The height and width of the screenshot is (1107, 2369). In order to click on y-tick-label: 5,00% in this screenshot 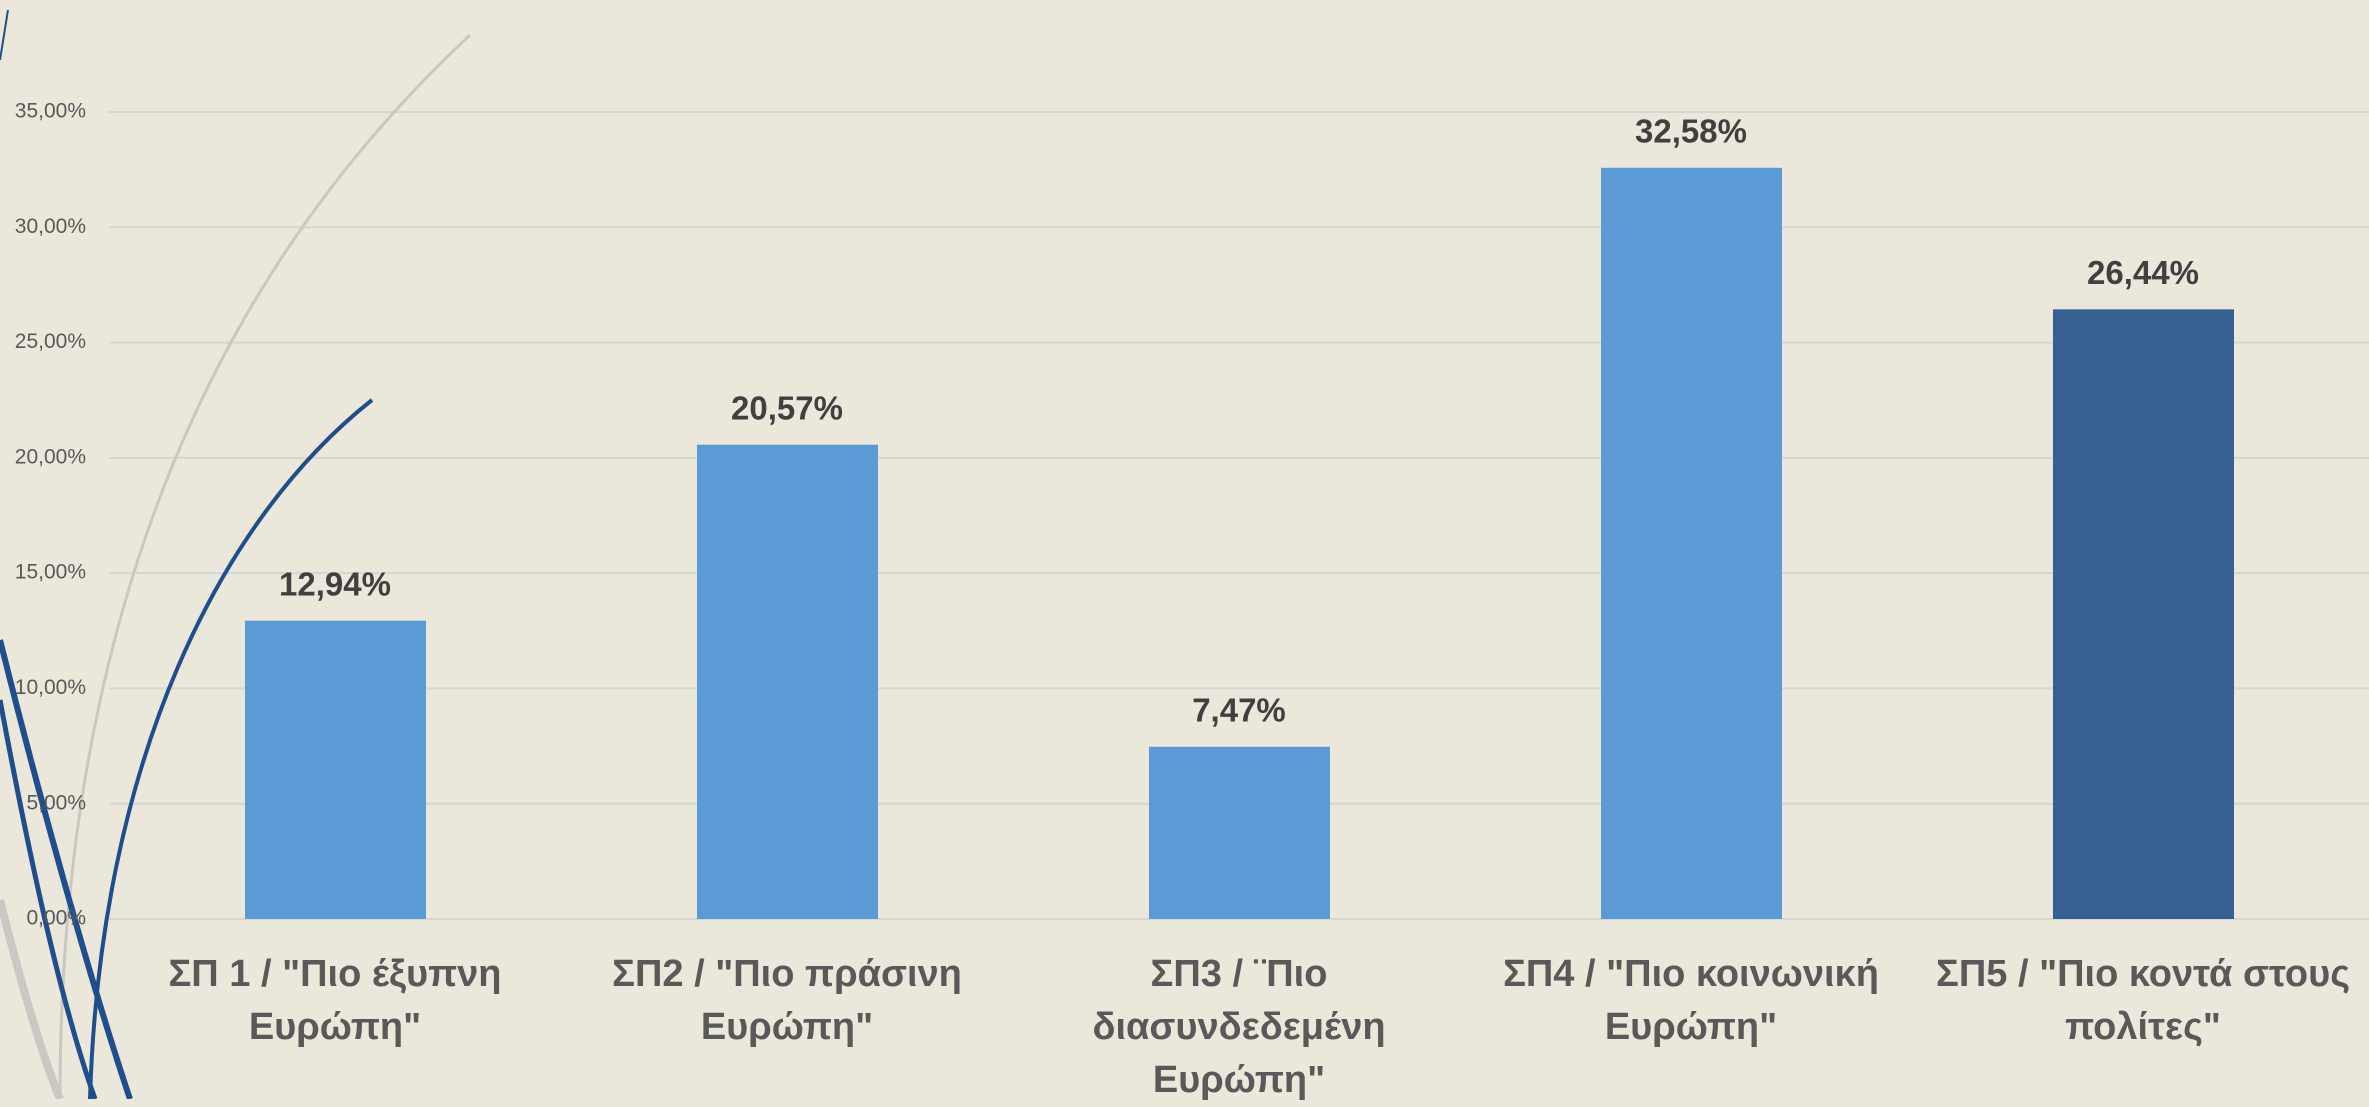, I will do `click(56, 802)`.